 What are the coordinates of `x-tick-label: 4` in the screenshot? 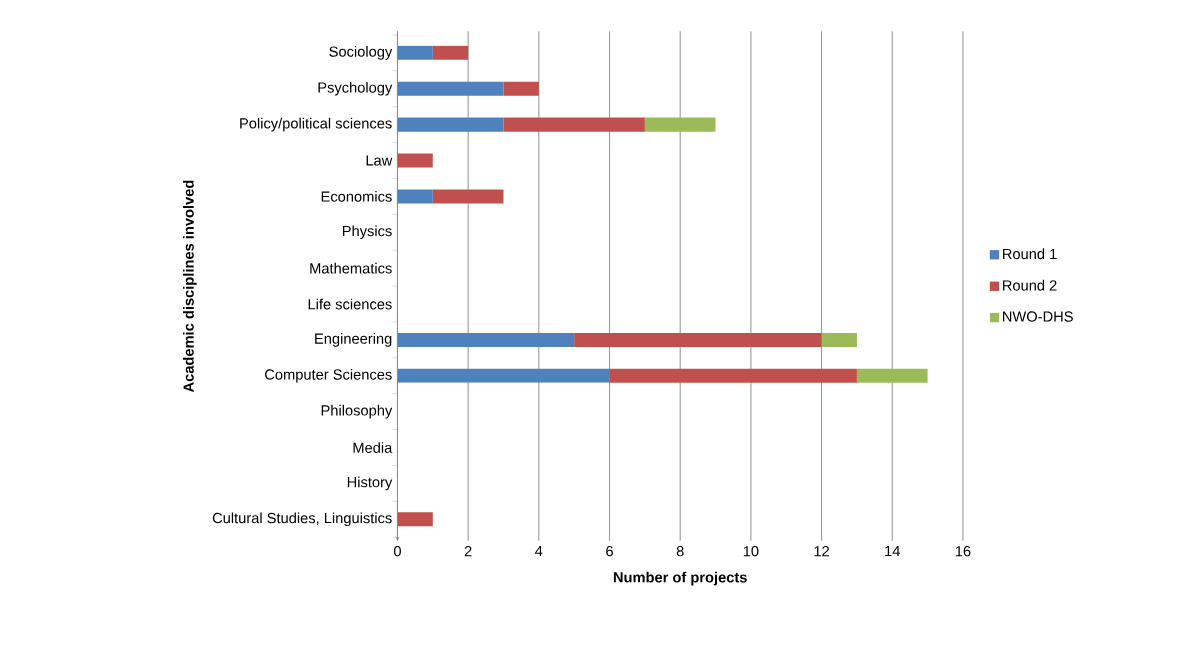 It's located at (539, 551).